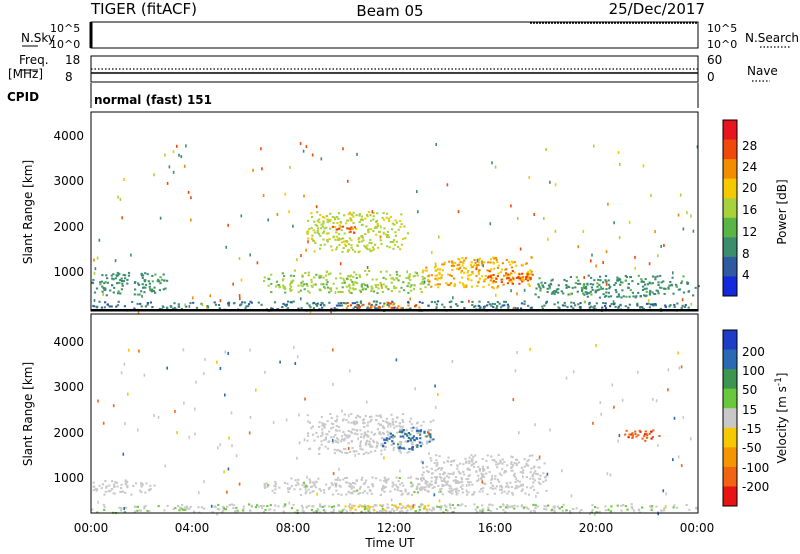 The height and width of the screenshot is (554, 800). Describe the element at coordinates (38, 38) in the screenshot. I see `nsky-label: N.Sky` at that location.